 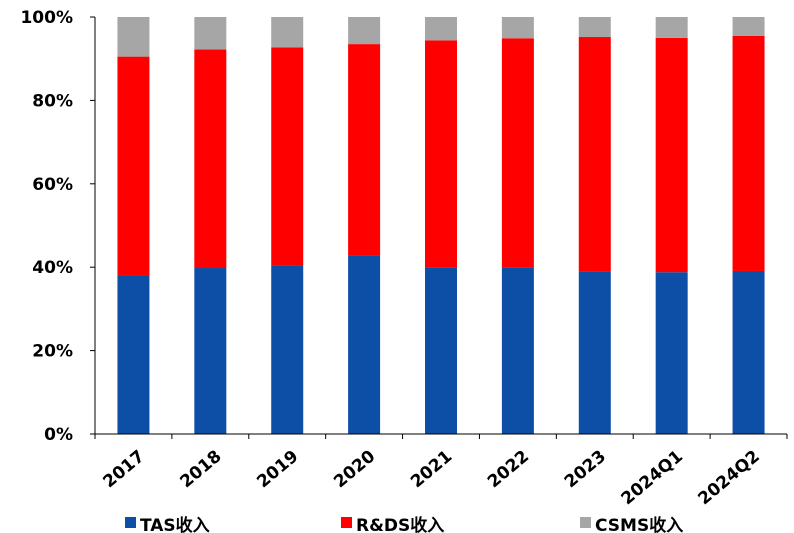 What do you see at coordinates (57, 226) in the screenshot?
I see `y-axis-ticks: 0% 20% 40% 60% 80% 100%` at bounding box center [57, 226].